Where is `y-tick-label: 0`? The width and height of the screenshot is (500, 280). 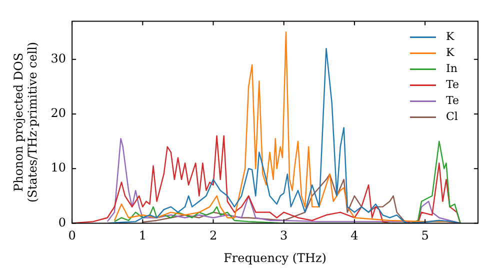
y-tick-label: 0 is located at coordinates (62, 222).